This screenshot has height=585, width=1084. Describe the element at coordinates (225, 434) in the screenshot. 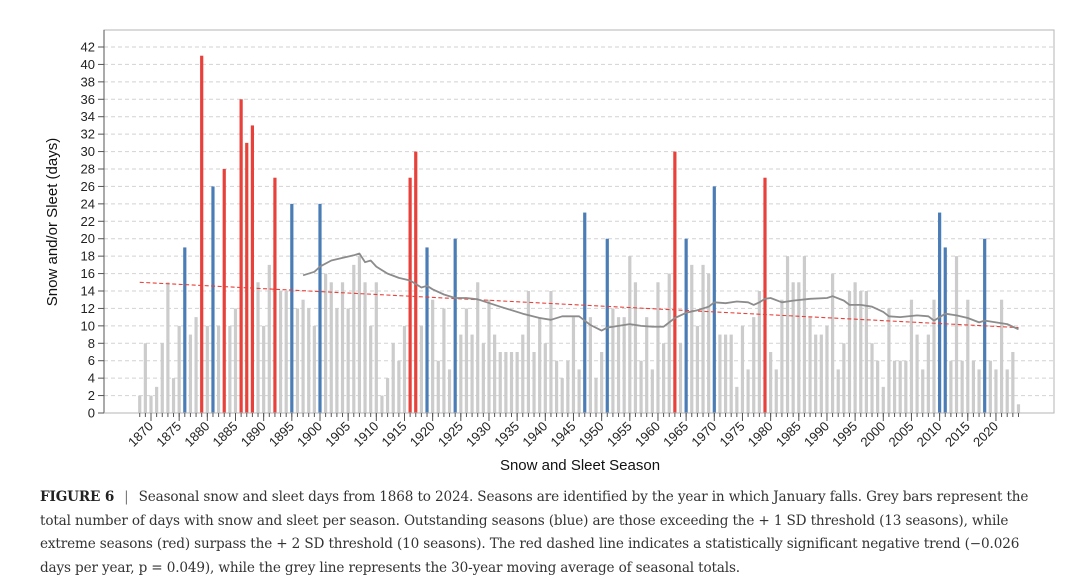

I see `x-tick-label: 1885` at that location.